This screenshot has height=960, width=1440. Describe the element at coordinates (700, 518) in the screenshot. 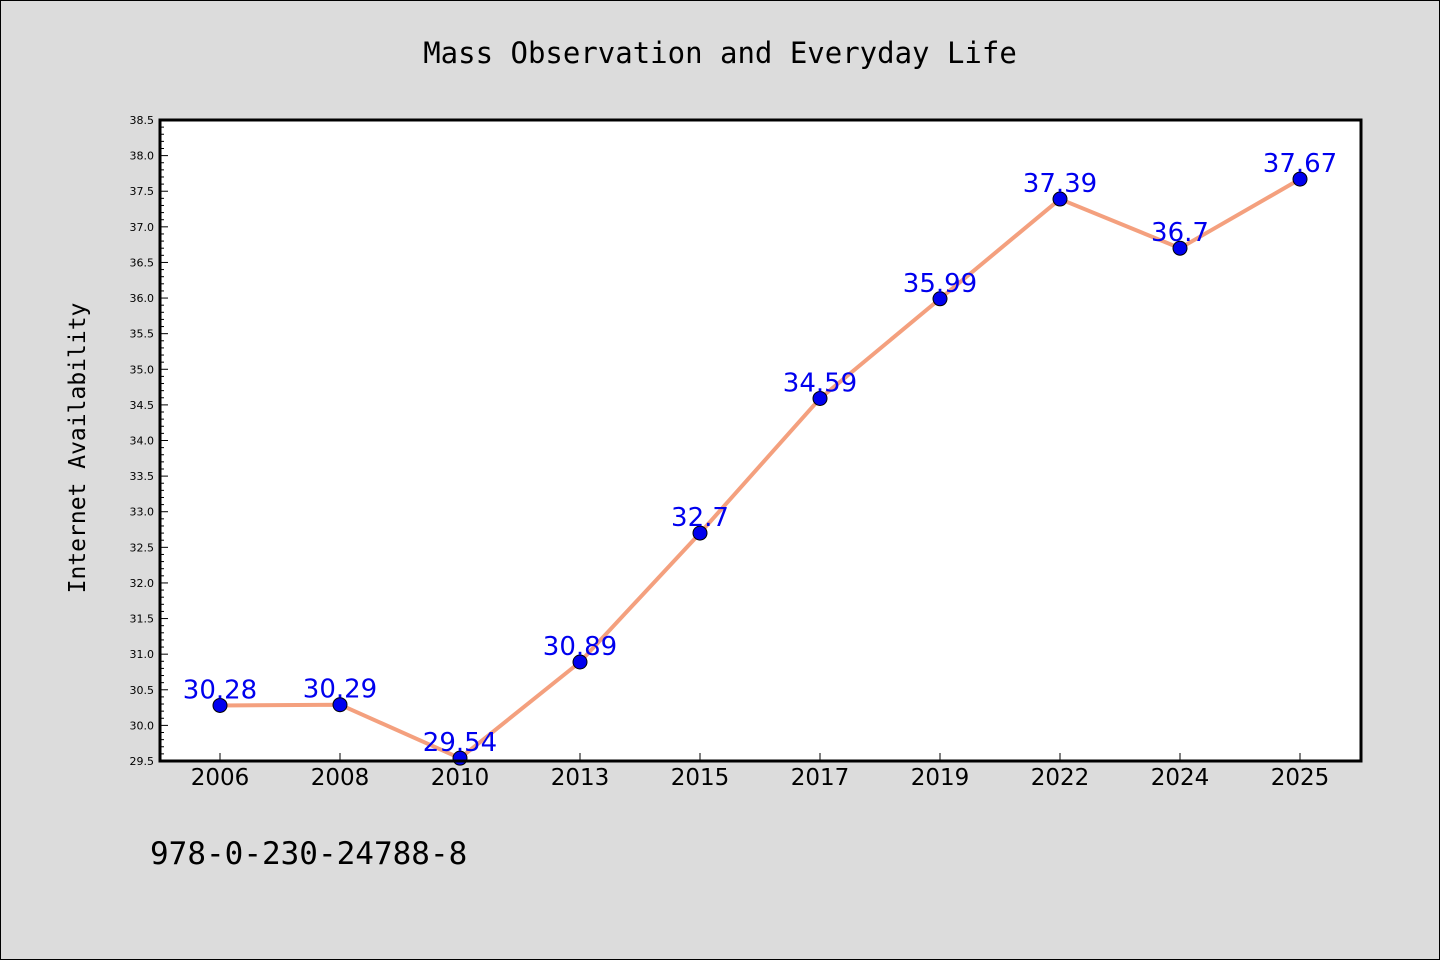

I see `data-label: 32.7` at that location.